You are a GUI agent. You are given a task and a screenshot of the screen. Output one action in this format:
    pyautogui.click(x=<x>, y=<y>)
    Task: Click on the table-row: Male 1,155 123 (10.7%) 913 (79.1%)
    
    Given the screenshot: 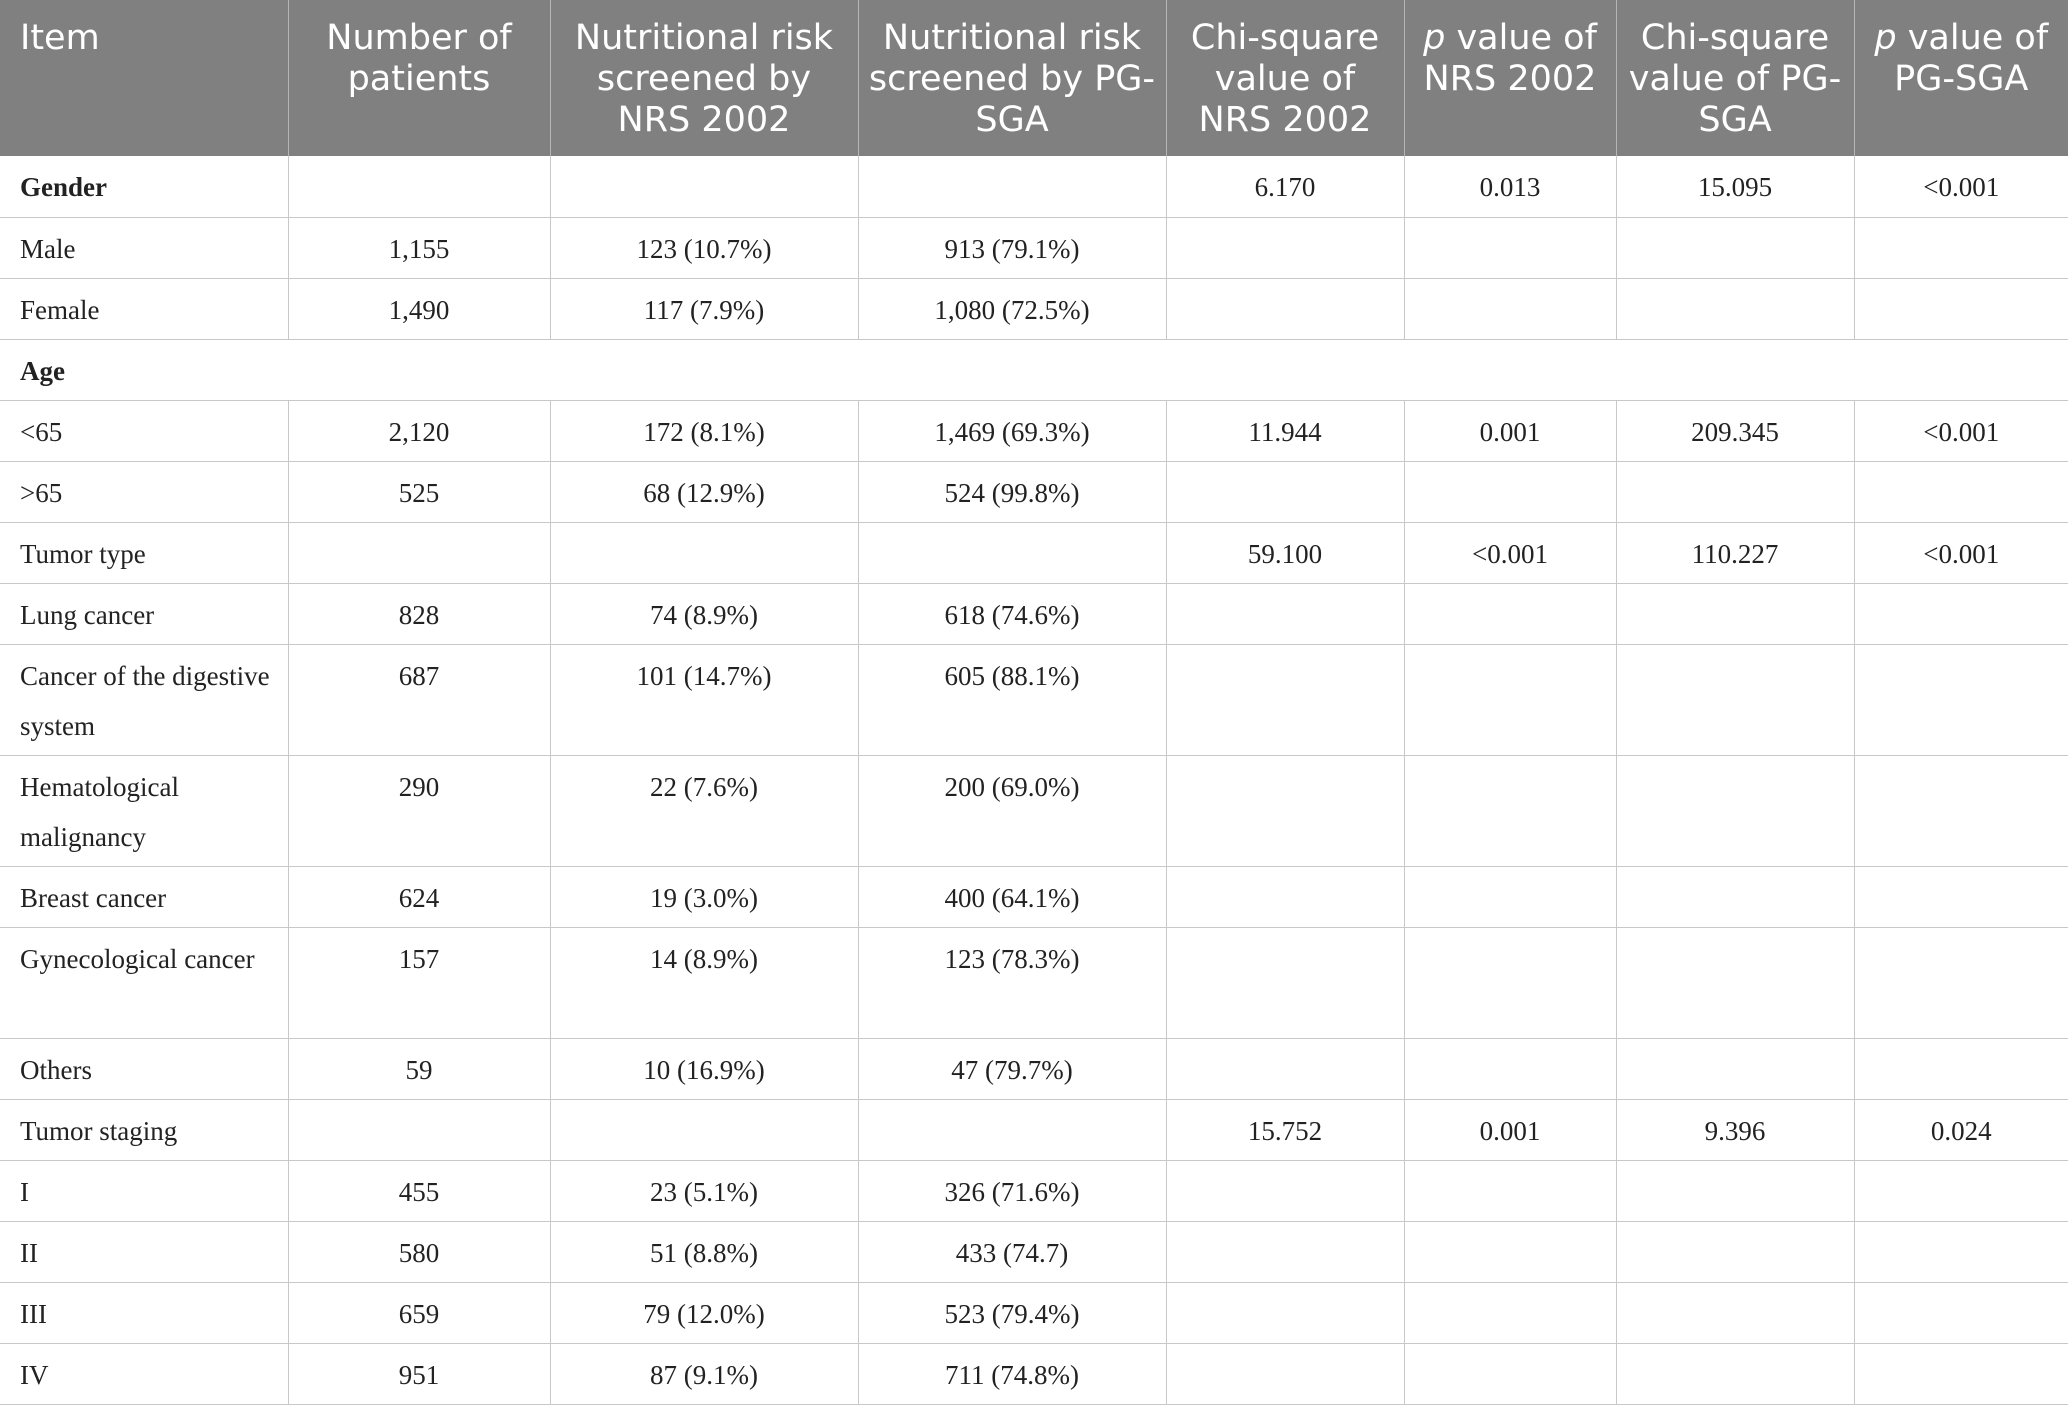 What is the action you would take?
    pyautogui.click(x=1034, y=248)
    